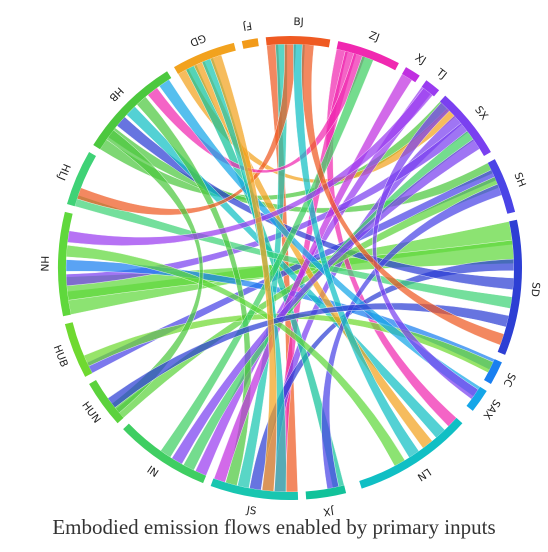  What do you see at coordinates (476, 398) in the screenshot?
I see `region-arc-sax` at bounding box center [476, 398].